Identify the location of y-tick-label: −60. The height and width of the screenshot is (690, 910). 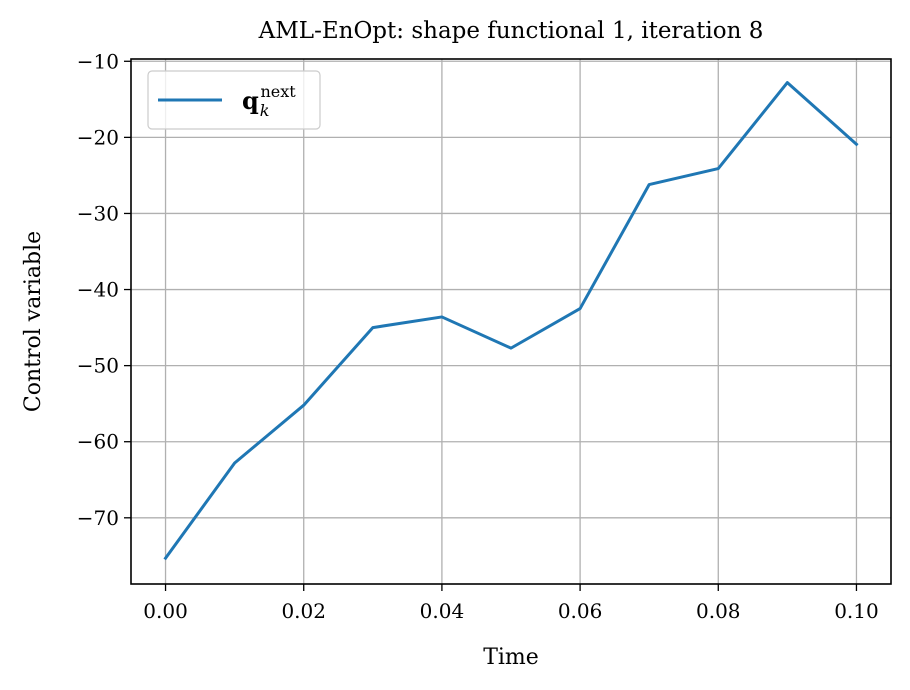
(98, 442).